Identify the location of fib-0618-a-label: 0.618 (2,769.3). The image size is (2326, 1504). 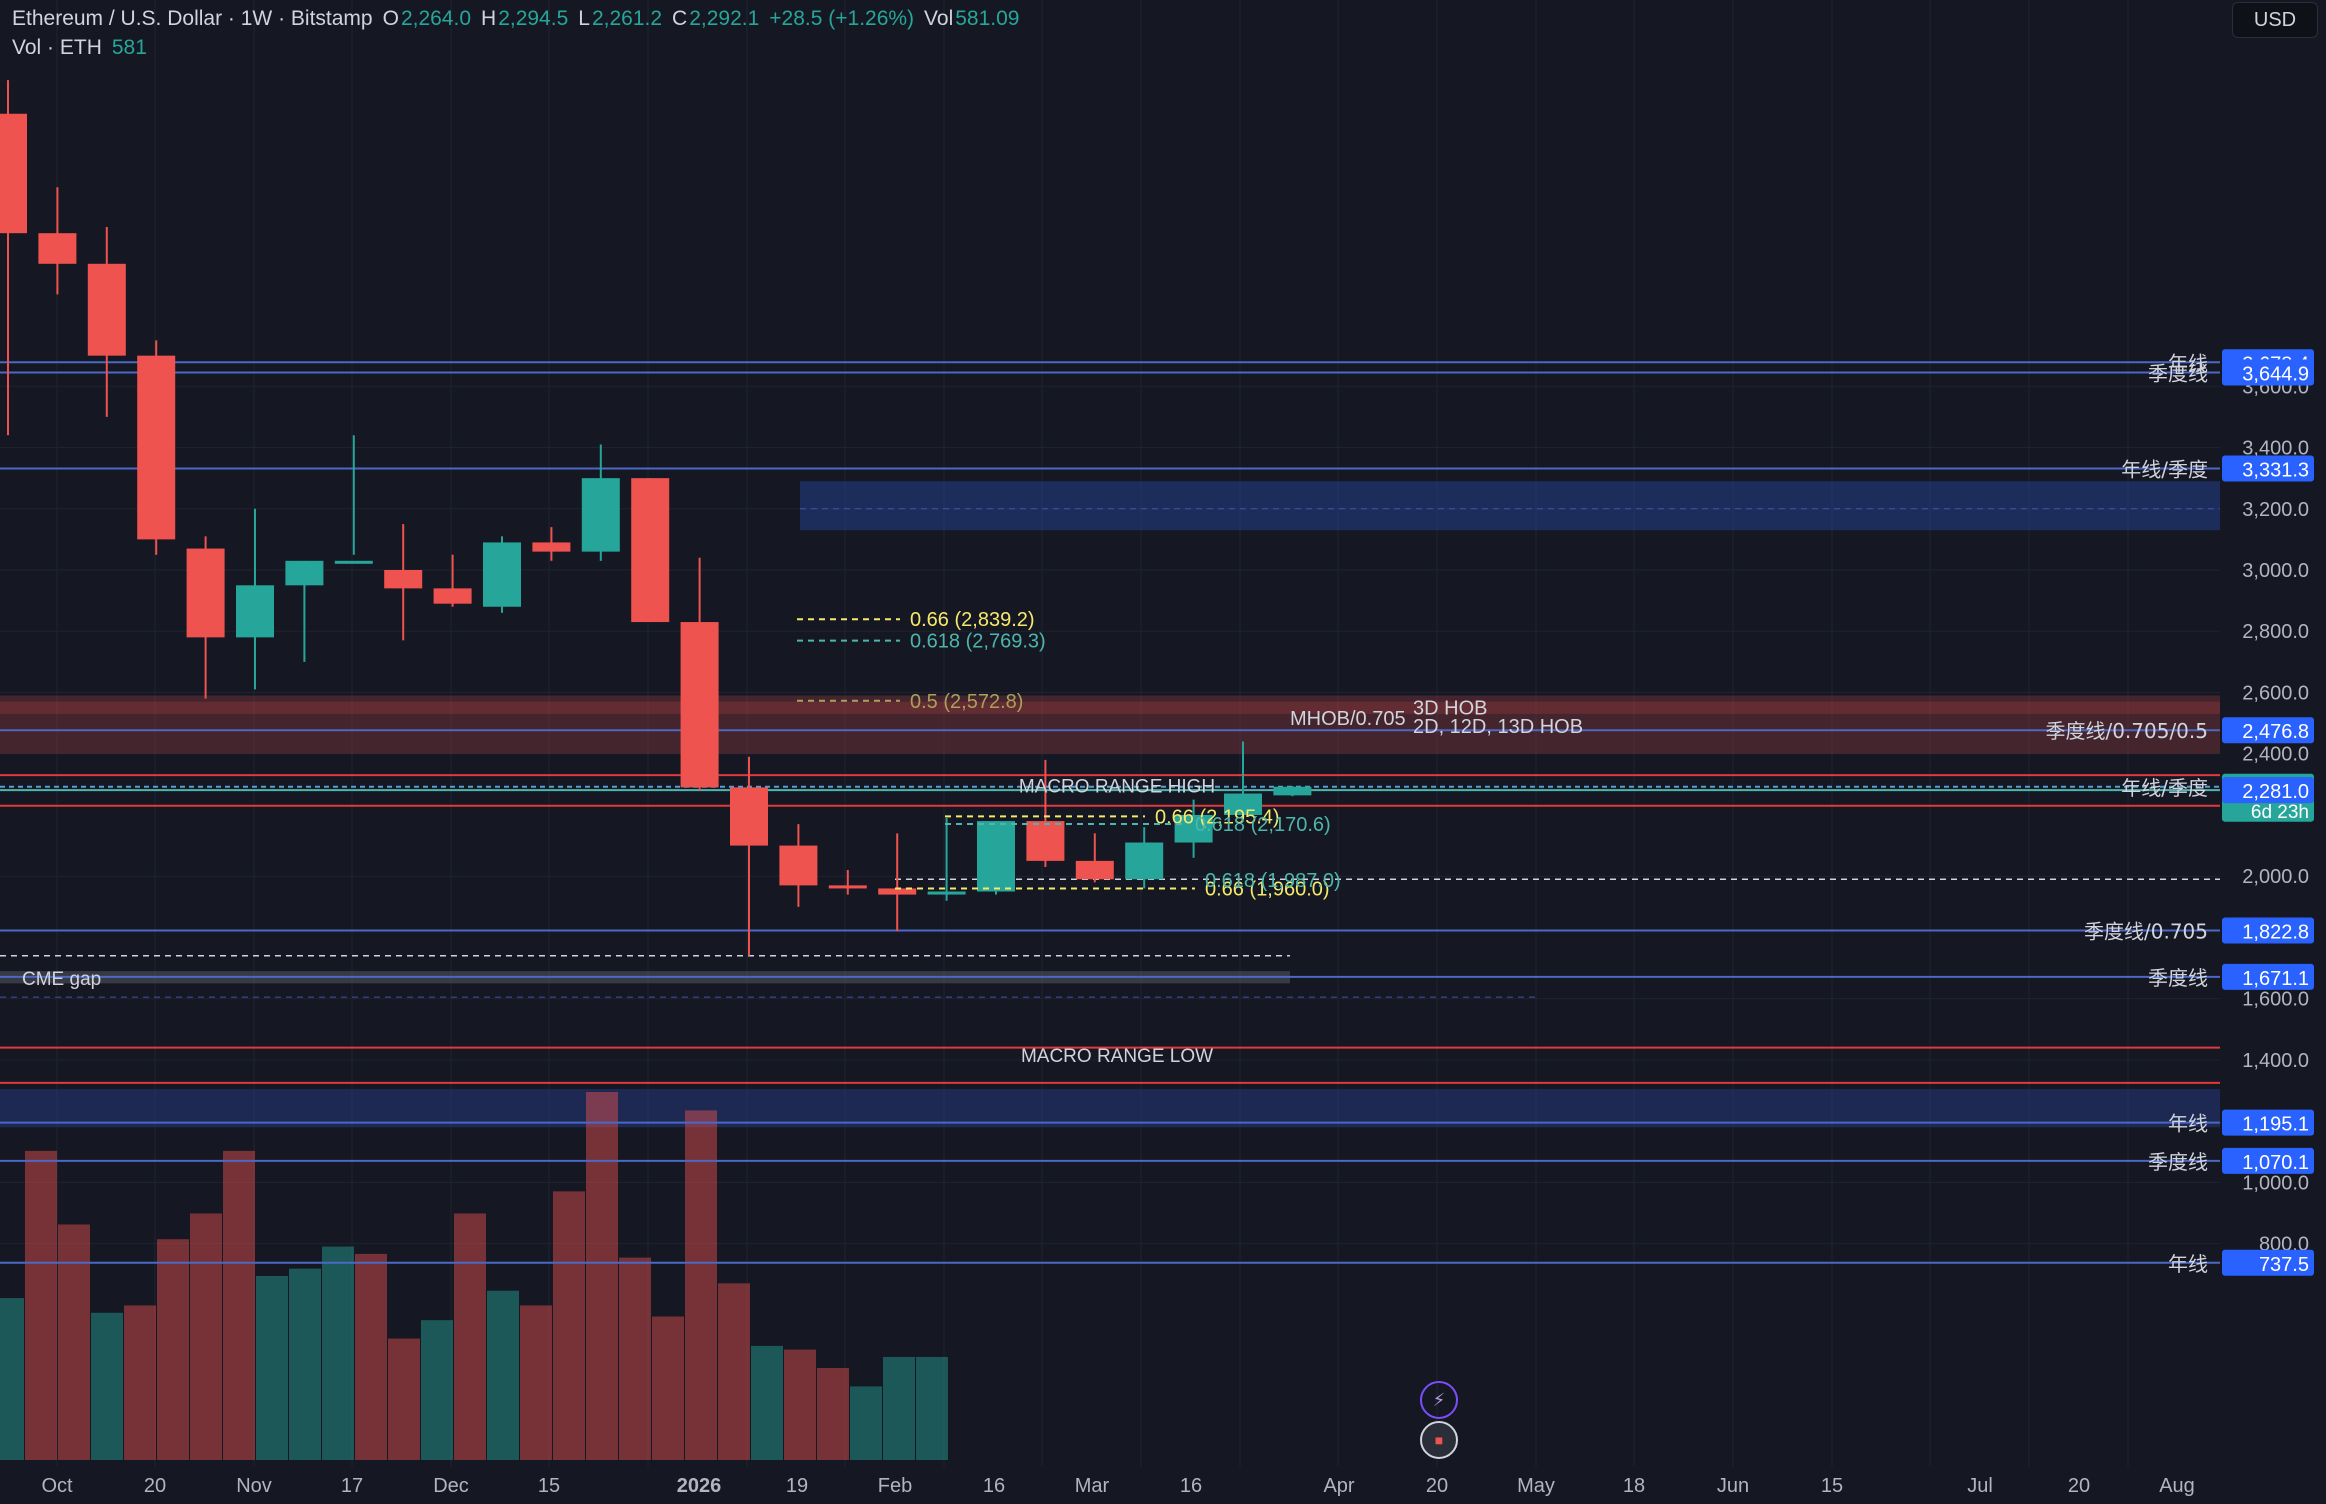
(978, 642).